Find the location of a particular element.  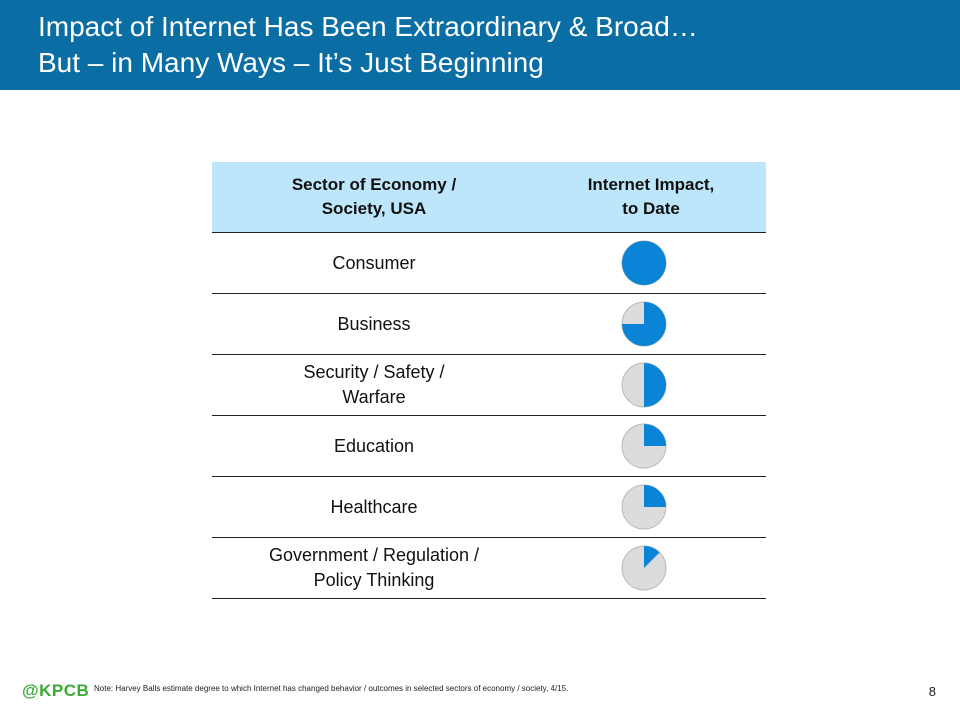

header-sector: Sector of Economy / Society, USA is located at coordinates (374, 196).